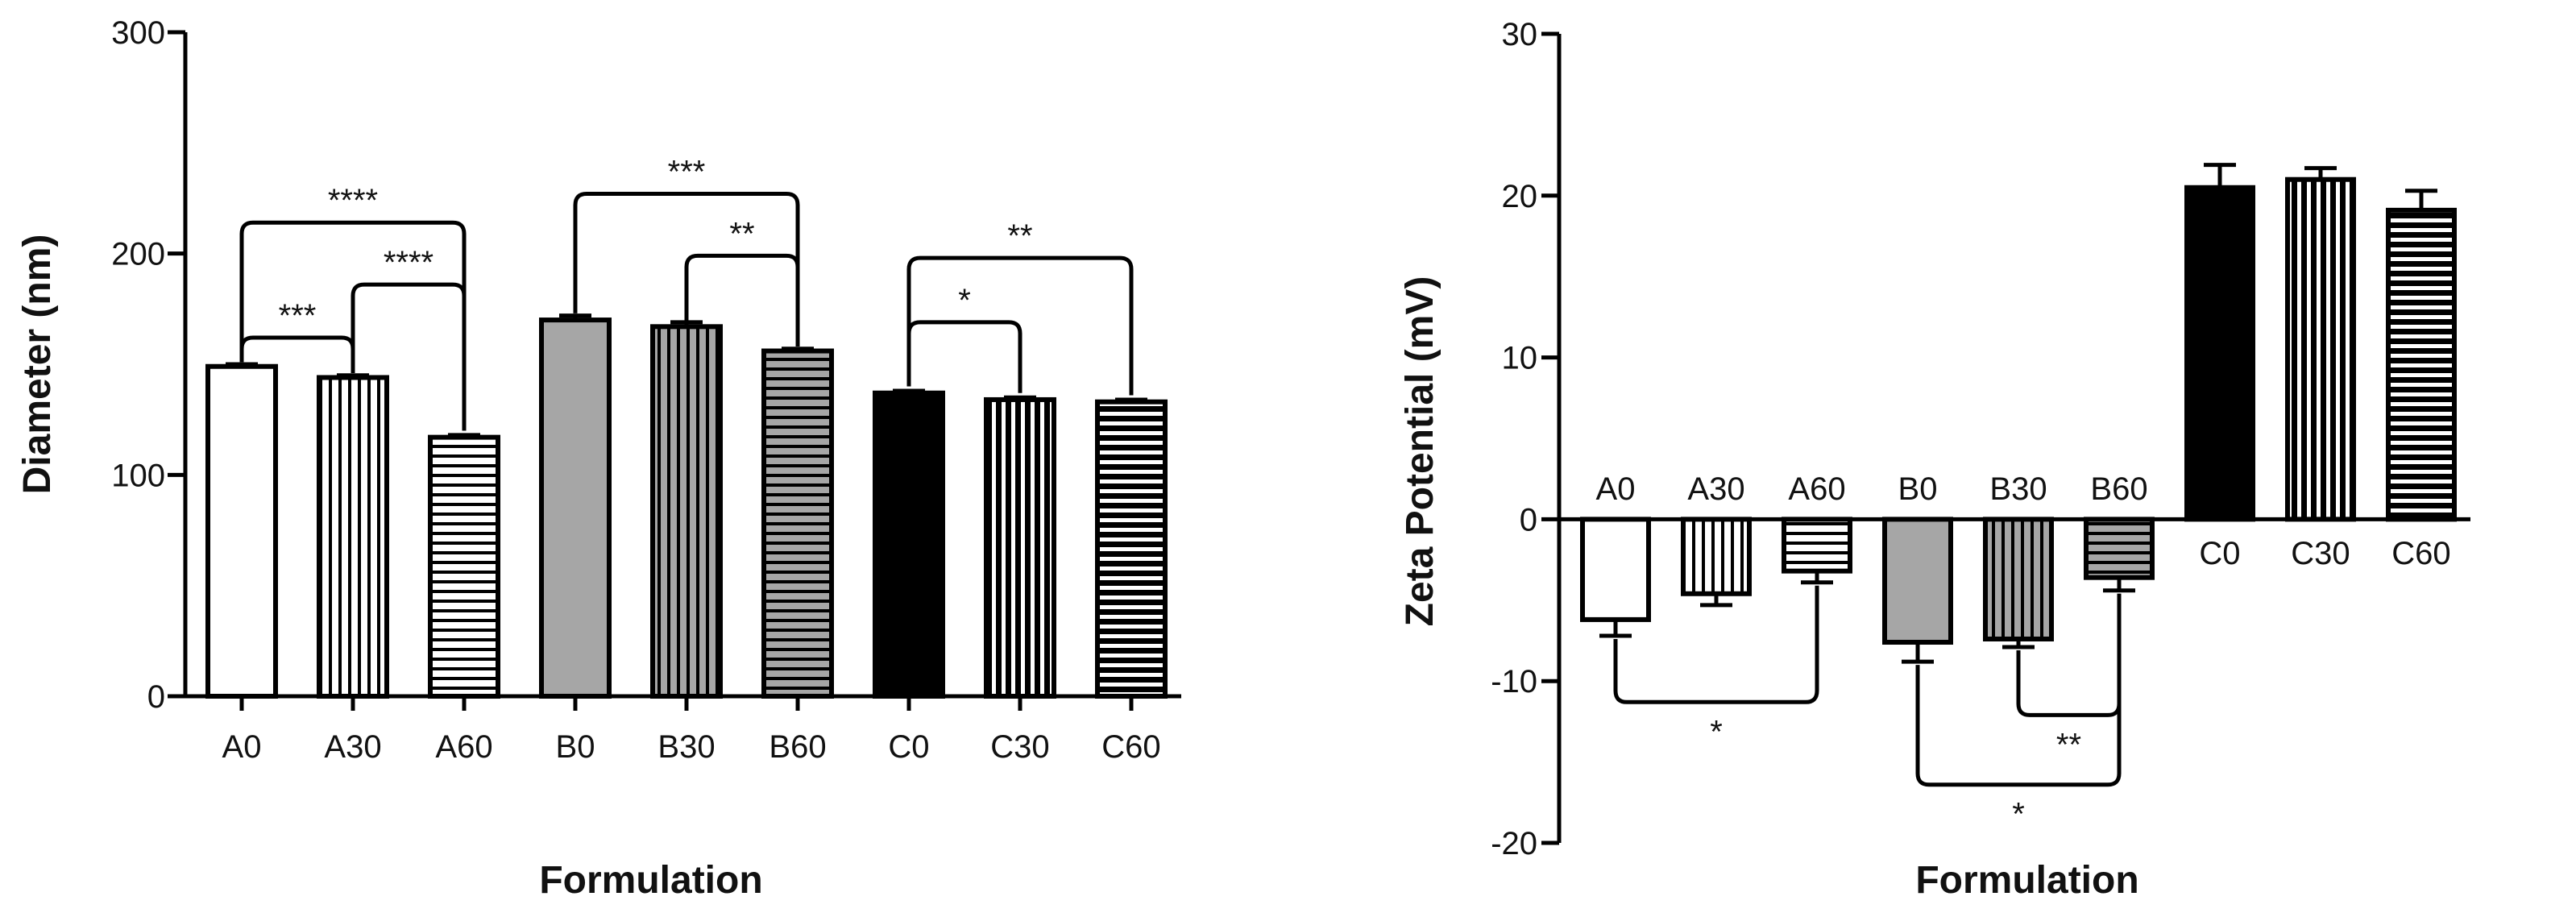 This screenshot has height=913, width=2576. What do you see at coordinates (1520, 359) in the screenshot?
I see `y-tick-label: 10` at bounding box center [1520, 359].